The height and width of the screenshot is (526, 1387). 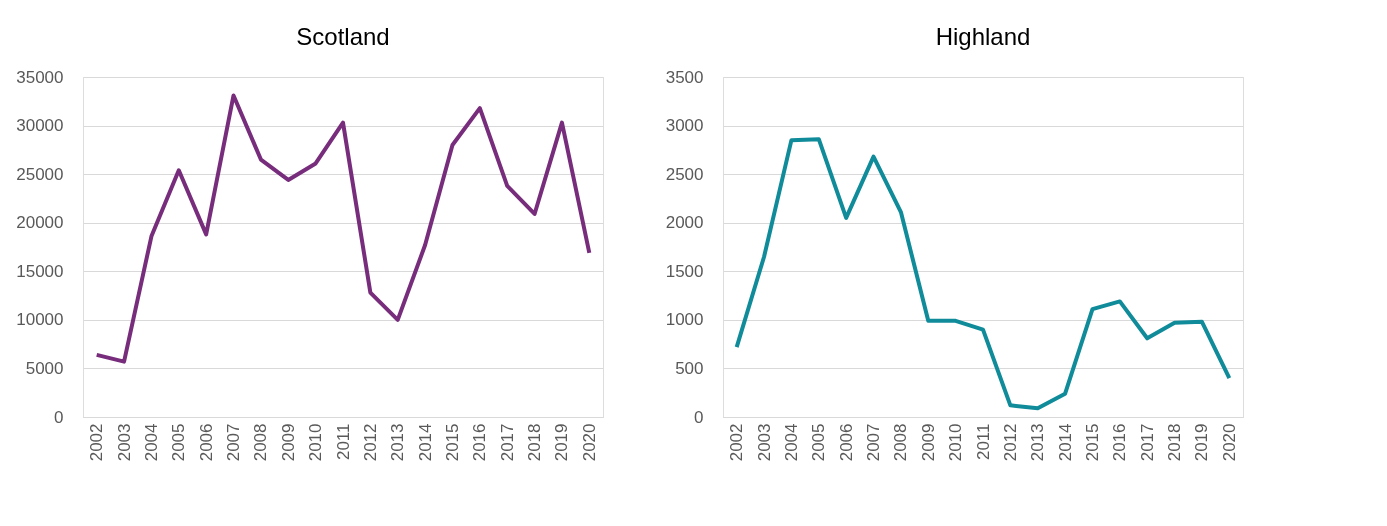 I want to click on y-tick-label: 15000, so click(x=40, y=271).